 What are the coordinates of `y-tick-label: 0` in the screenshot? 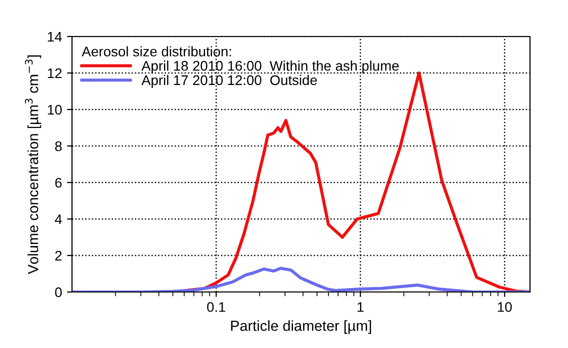 It's located at (58, 292).